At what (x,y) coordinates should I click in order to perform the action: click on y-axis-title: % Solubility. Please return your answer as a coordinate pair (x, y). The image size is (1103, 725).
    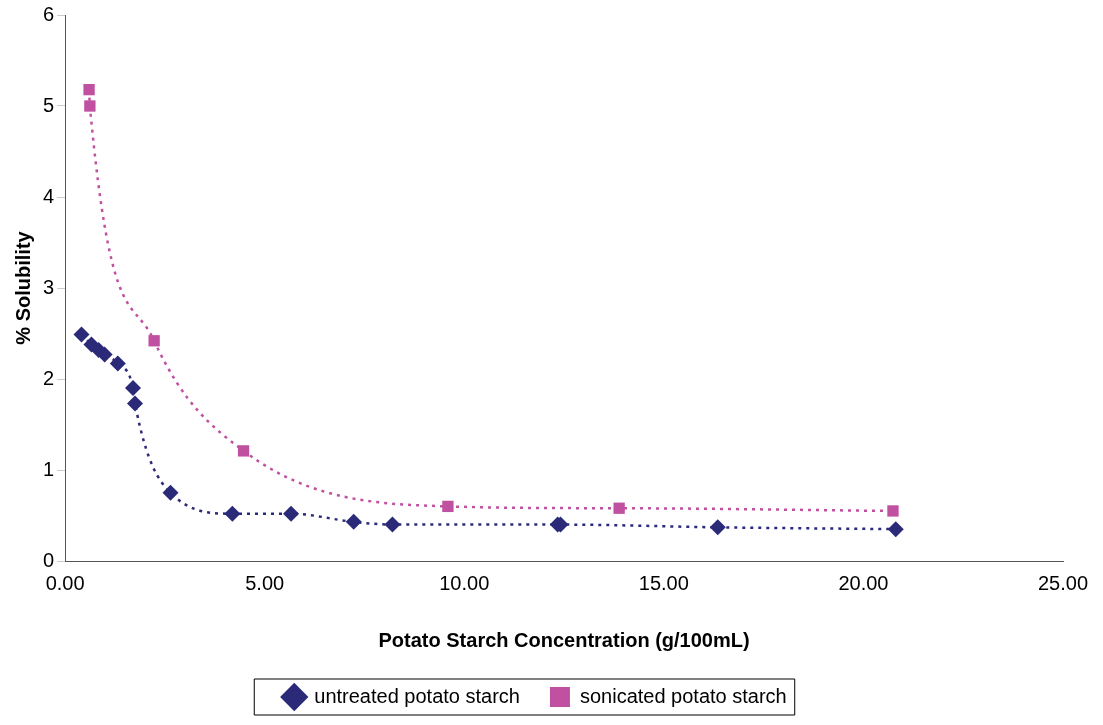
    Looking at the image, I should click on (22, 287).